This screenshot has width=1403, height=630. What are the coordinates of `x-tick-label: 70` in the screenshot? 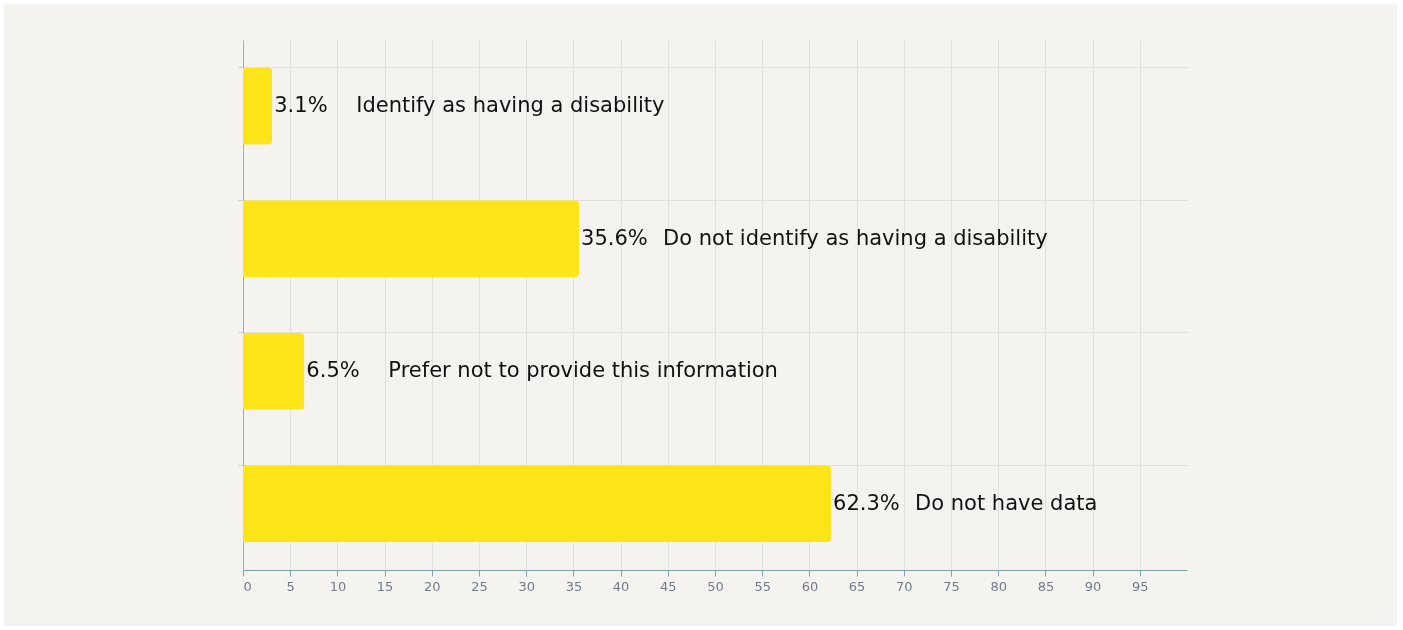 It's located at (904, 586).